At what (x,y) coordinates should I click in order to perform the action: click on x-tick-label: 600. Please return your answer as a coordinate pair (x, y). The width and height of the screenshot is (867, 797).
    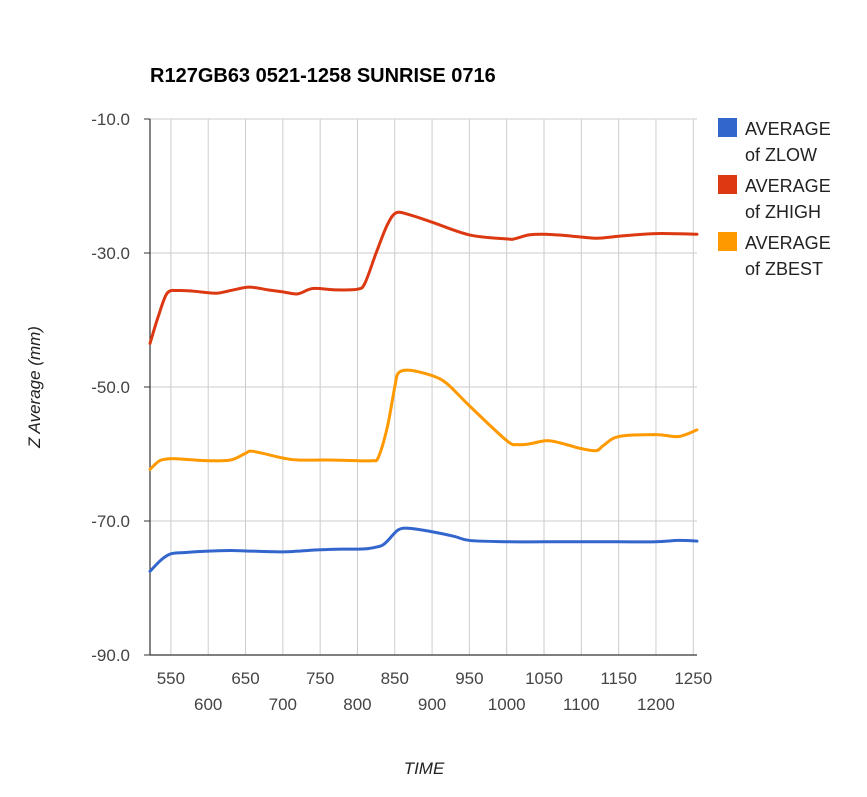
    Looking at the image, I should click on (208, 704).